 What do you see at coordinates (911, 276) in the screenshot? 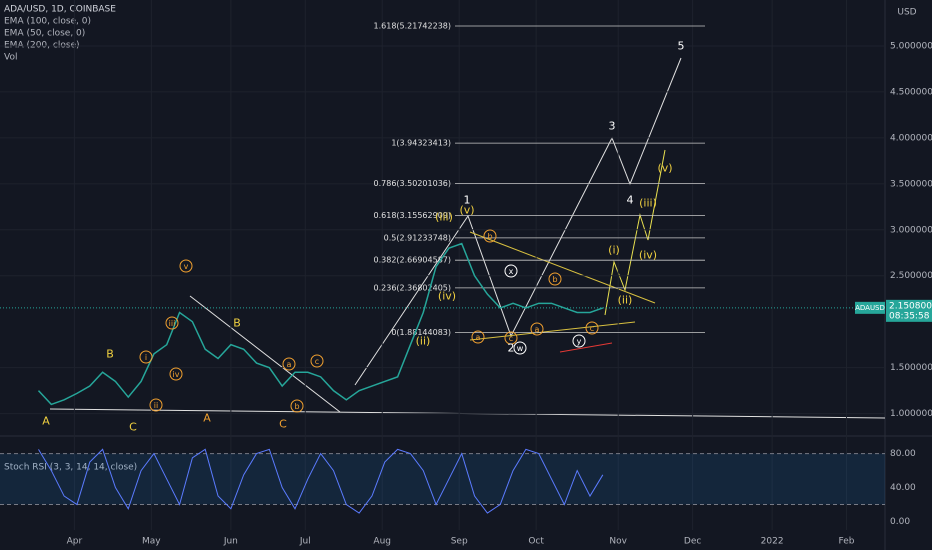
I see `y-tick-label: 2.50000000` at bounding box center [911, 276].